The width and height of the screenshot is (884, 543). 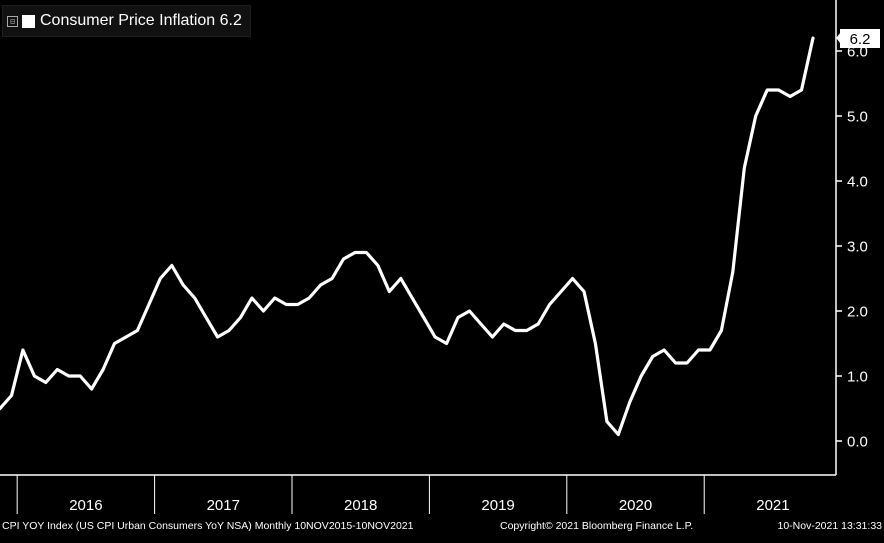 What do you see at coordinates (857, 377) in the screenshot?
I see `y-tick-label: 1.0` at bounding box center [857, 377].